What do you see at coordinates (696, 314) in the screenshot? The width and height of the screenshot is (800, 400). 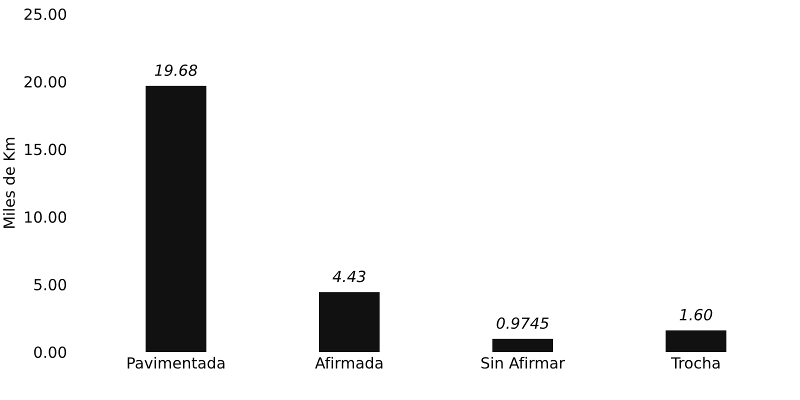 I see `data-label: 1.60` at bounding box center [696, 314].